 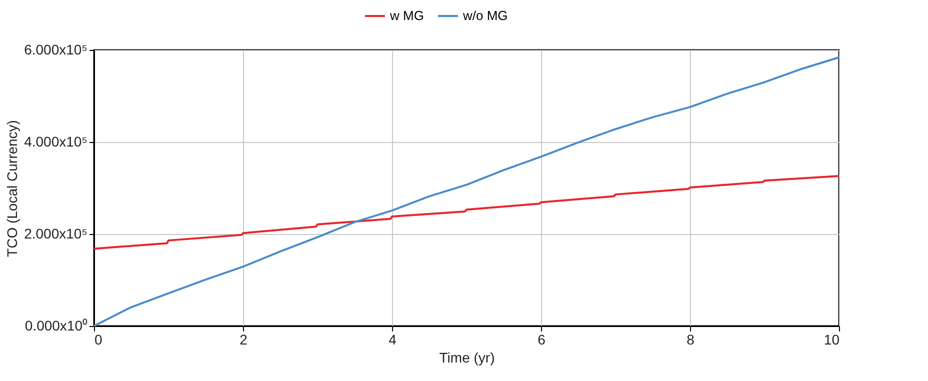 I want to click on x-tick-label: 2, so click(x=244, y=340).